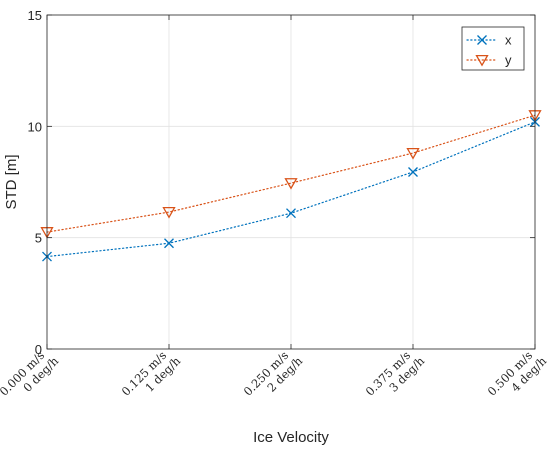 This screenshot has height=450, width=550. What do you see at coordinates (508, 60) in the screenshot?
I see `legend-label-y: y` at bounding box center [508, 60].